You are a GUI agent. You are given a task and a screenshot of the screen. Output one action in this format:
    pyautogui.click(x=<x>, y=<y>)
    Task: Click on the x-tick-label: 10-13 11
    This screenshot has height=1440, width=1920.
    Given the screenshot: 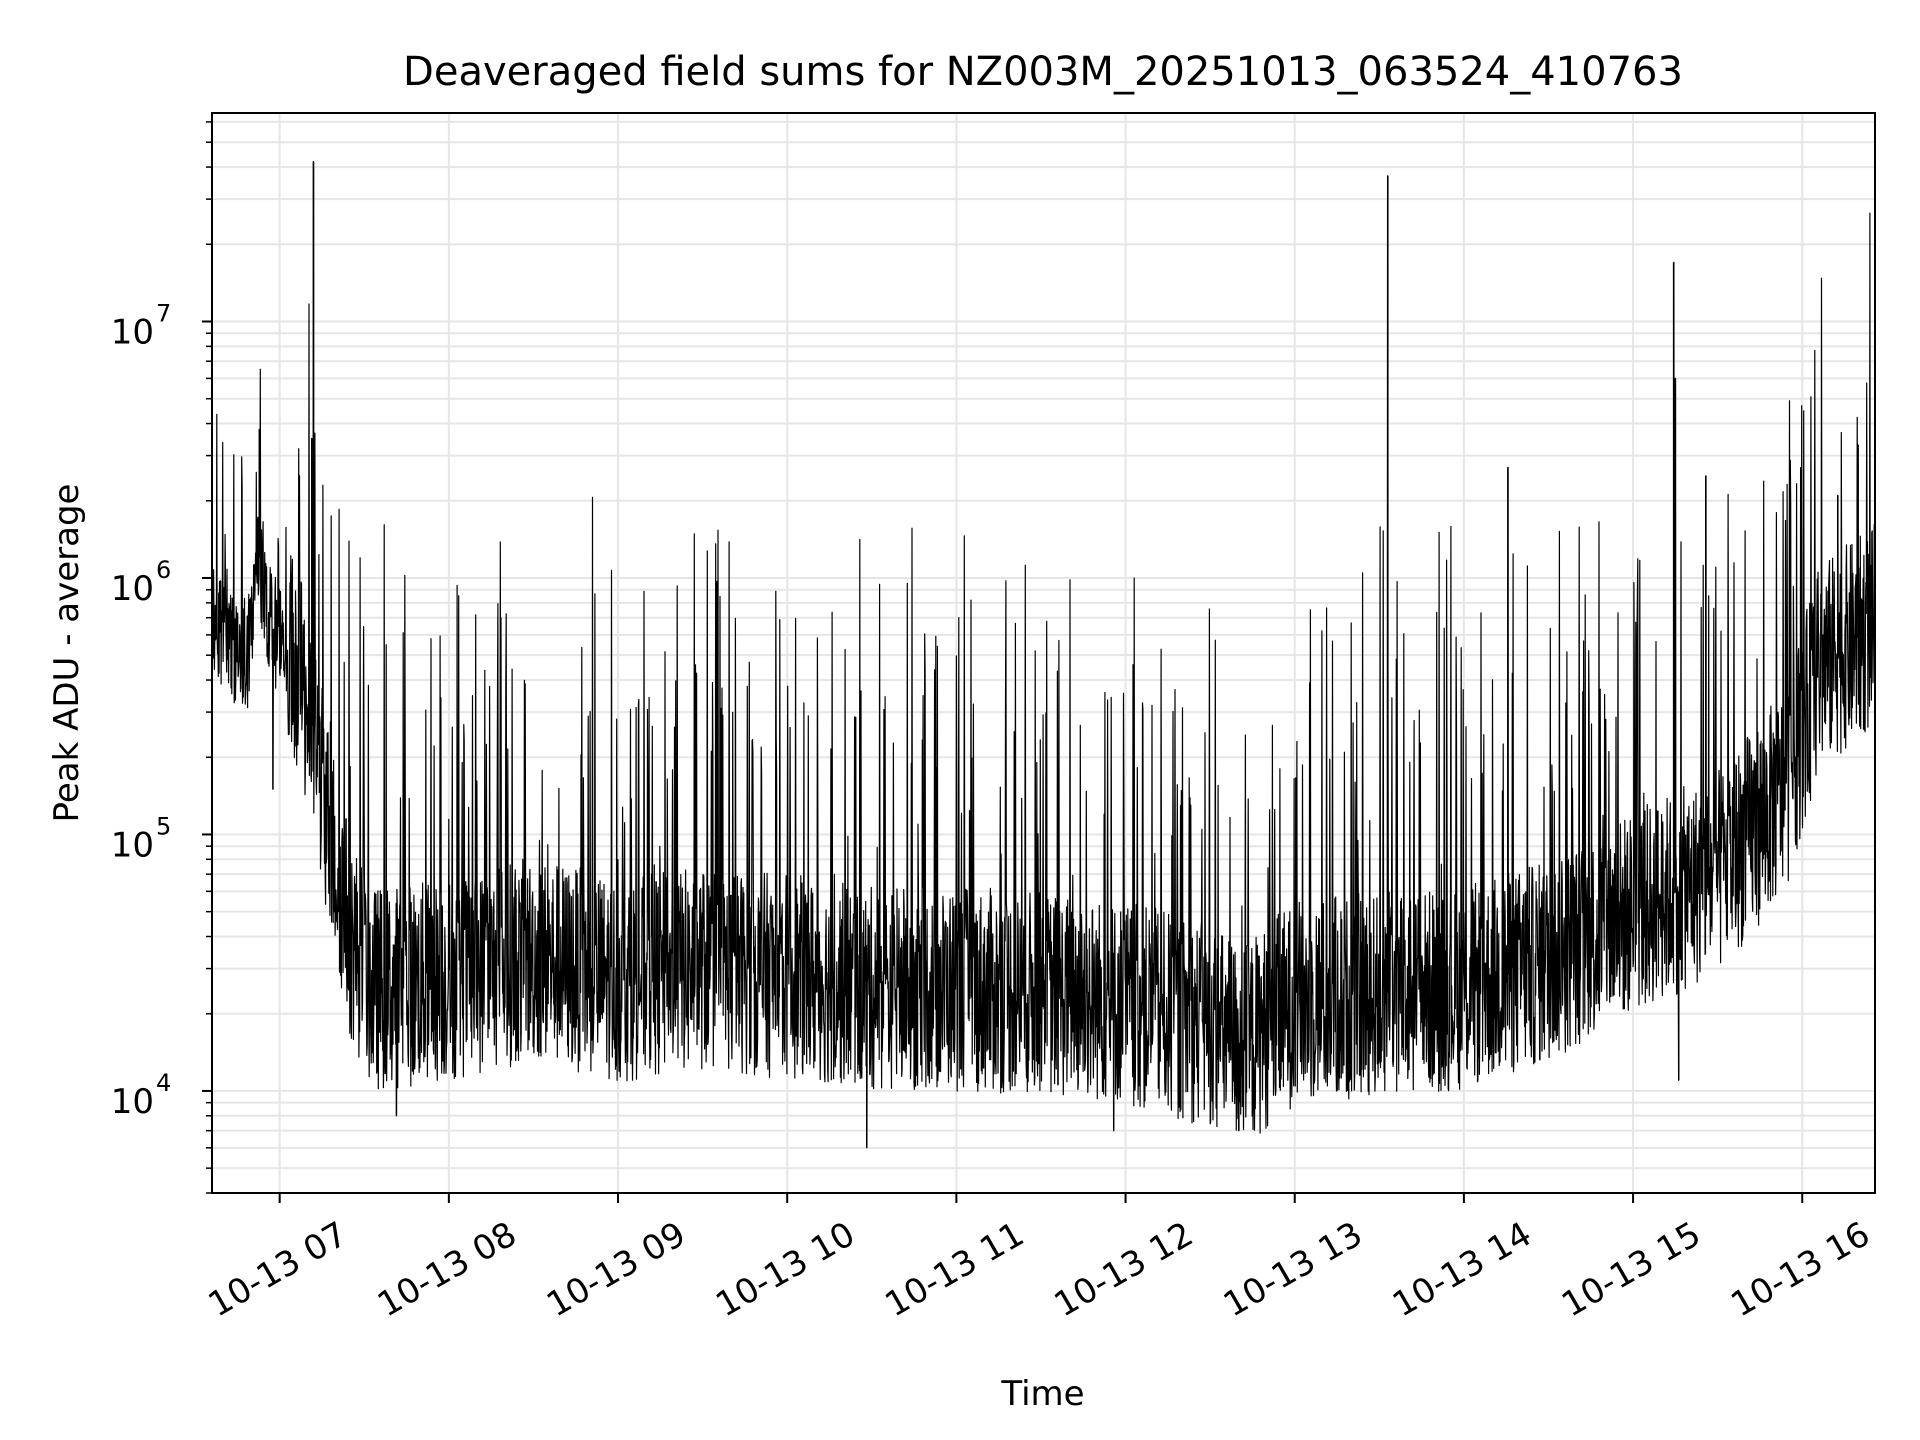 What is the action you would take?
    pyautogui.click(x=954, y=1269)
    